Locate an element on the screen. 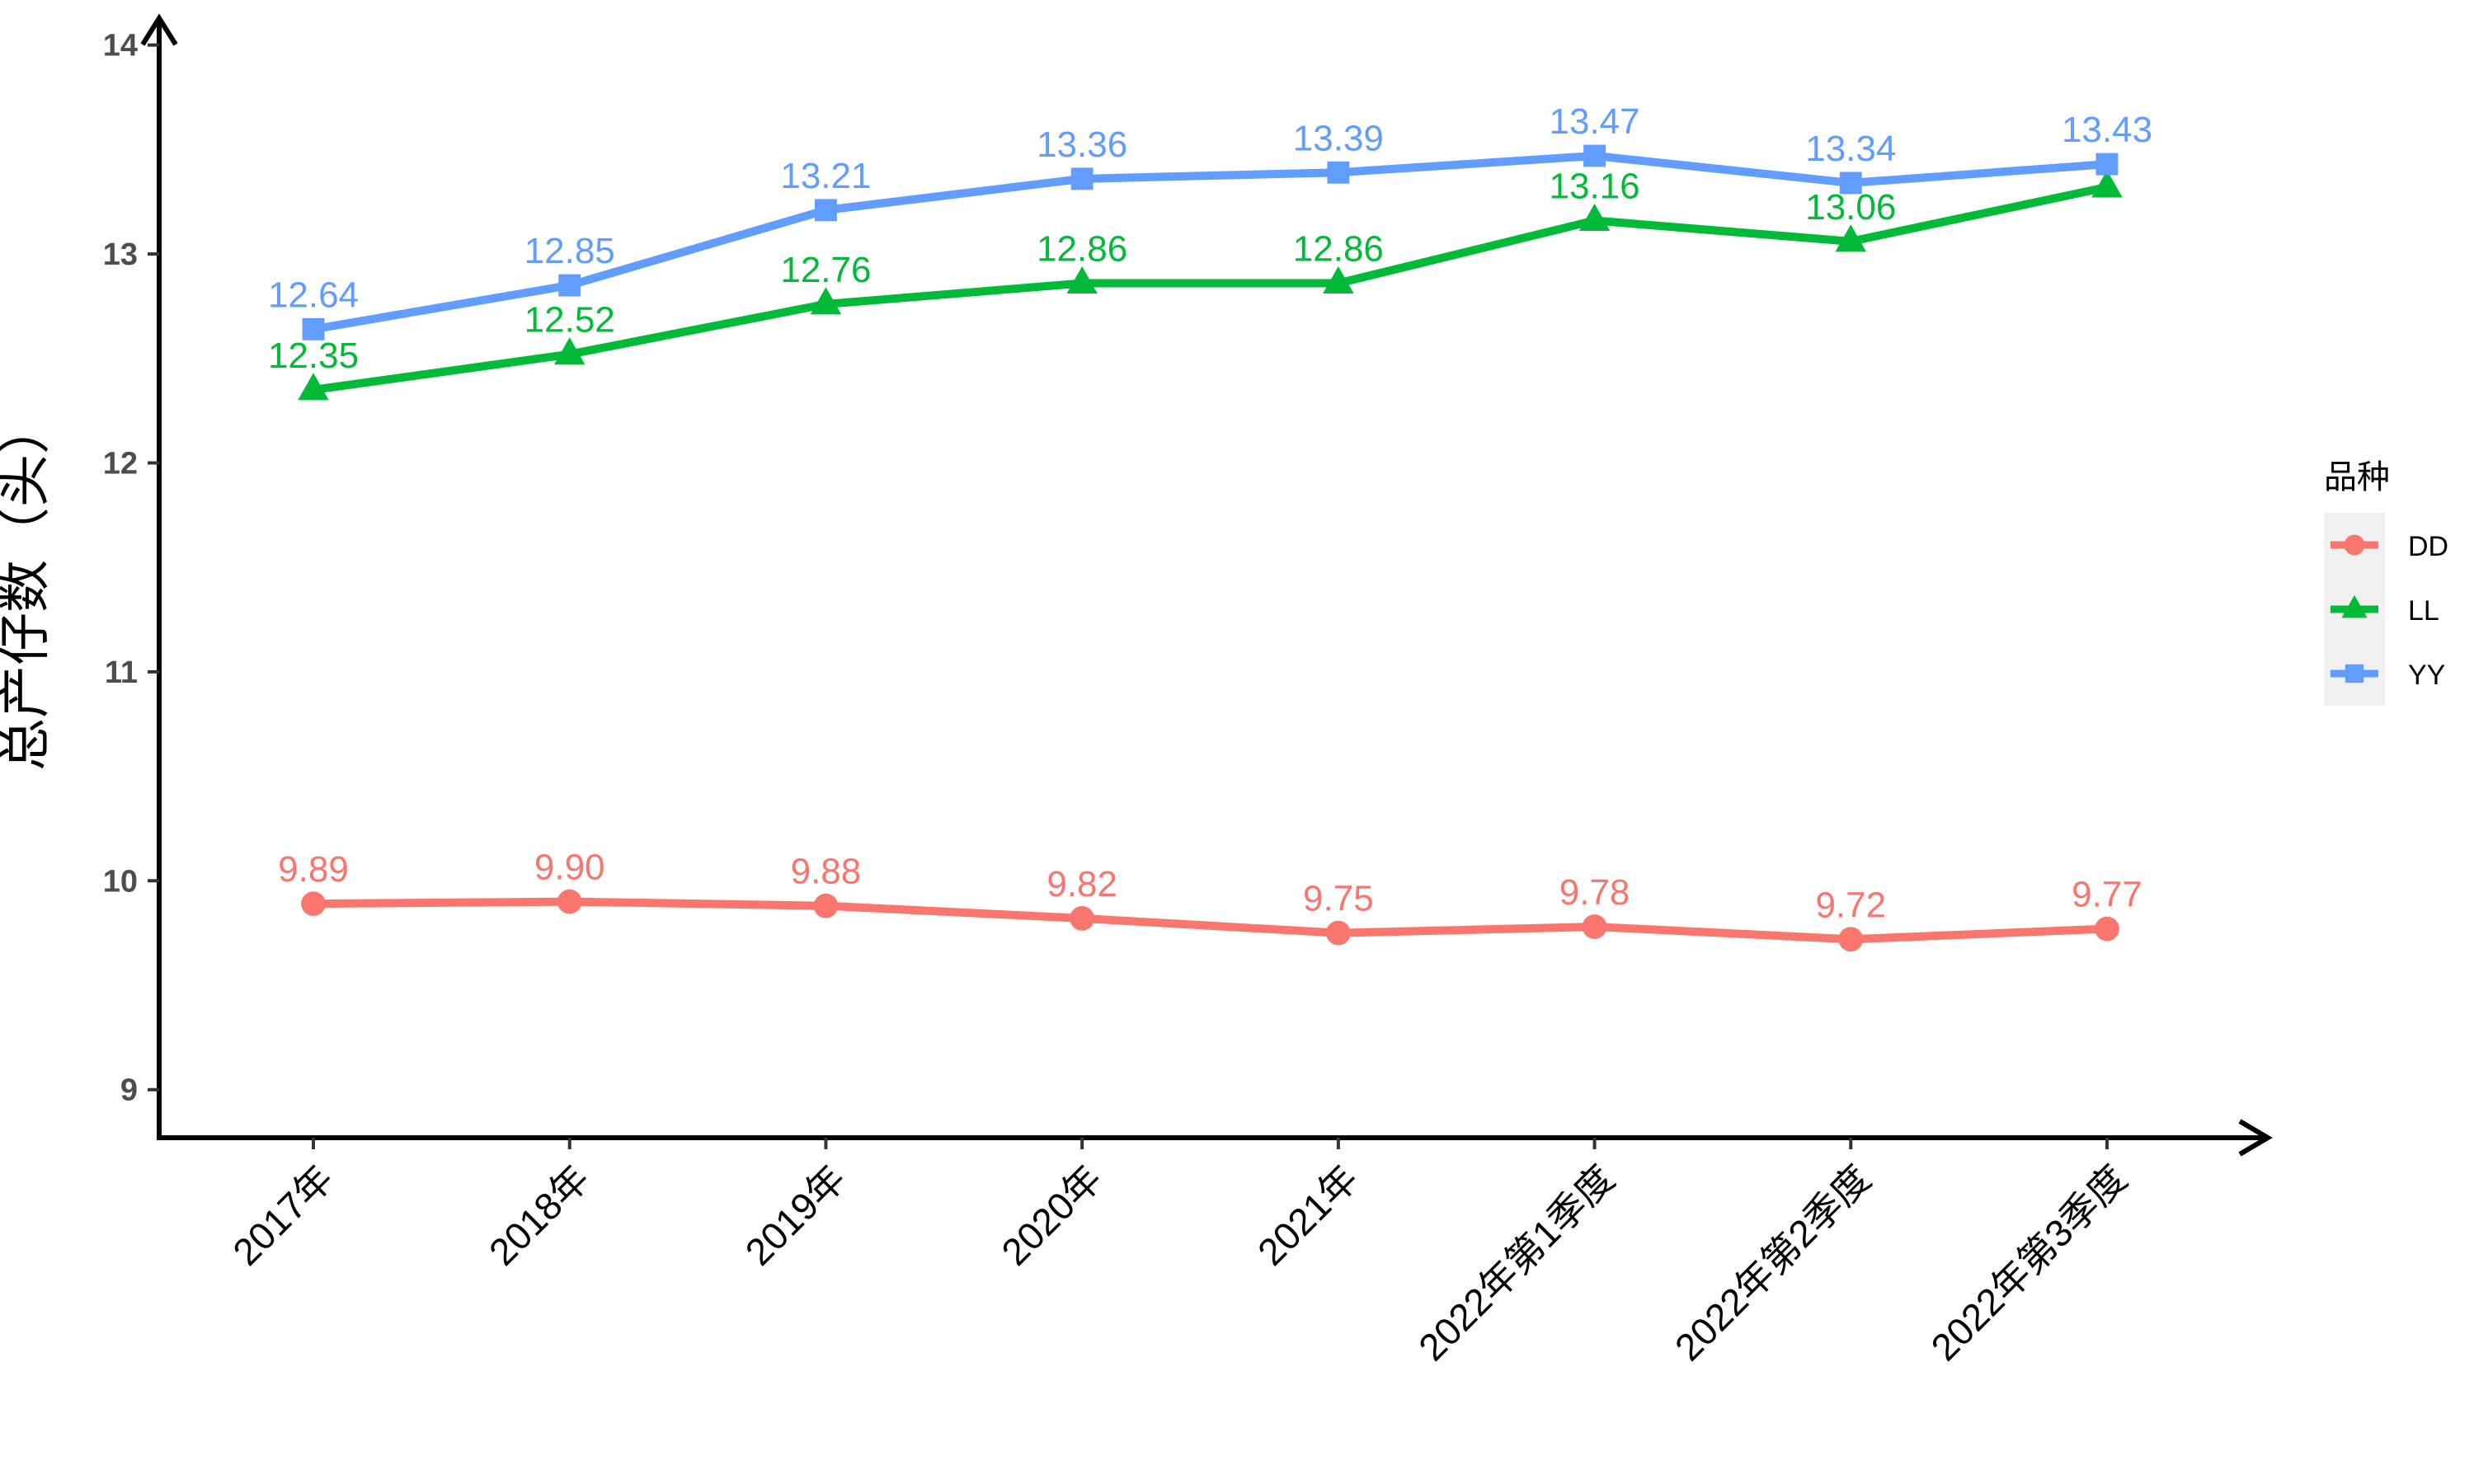 The height and width of the screenshot is (1484, 2474). data-label-yy: 13.39 is located at coordinates (1338, 138).